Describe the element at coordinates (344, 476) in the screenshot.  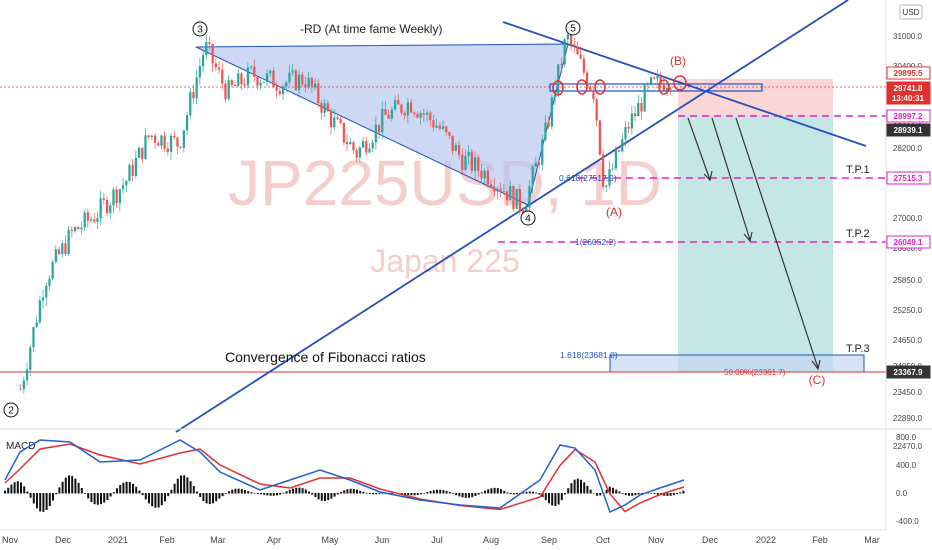
I see `macd-line` at that location.